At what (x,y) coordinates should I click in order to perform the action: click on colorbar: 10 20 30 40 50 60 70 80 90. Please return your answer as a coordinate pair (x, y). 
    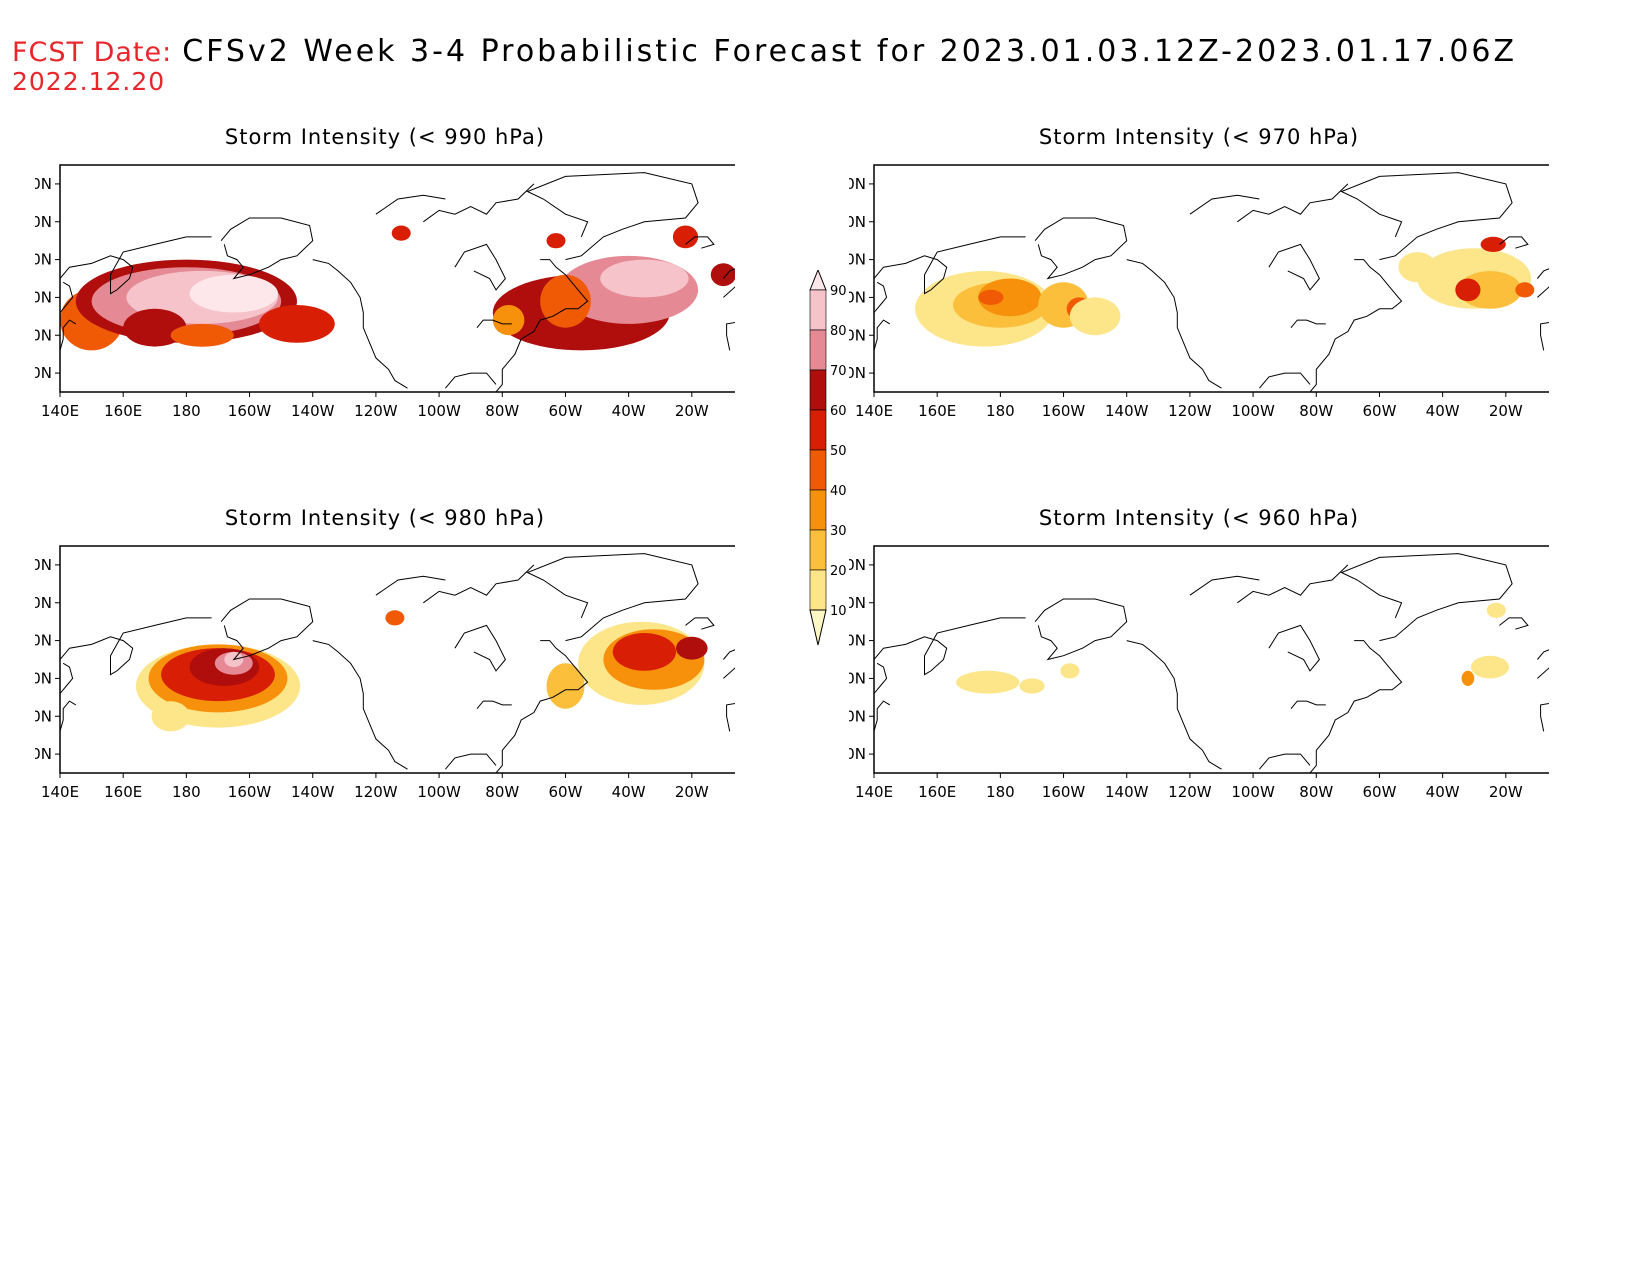
    Looking at the image, I should click on (828, 458).